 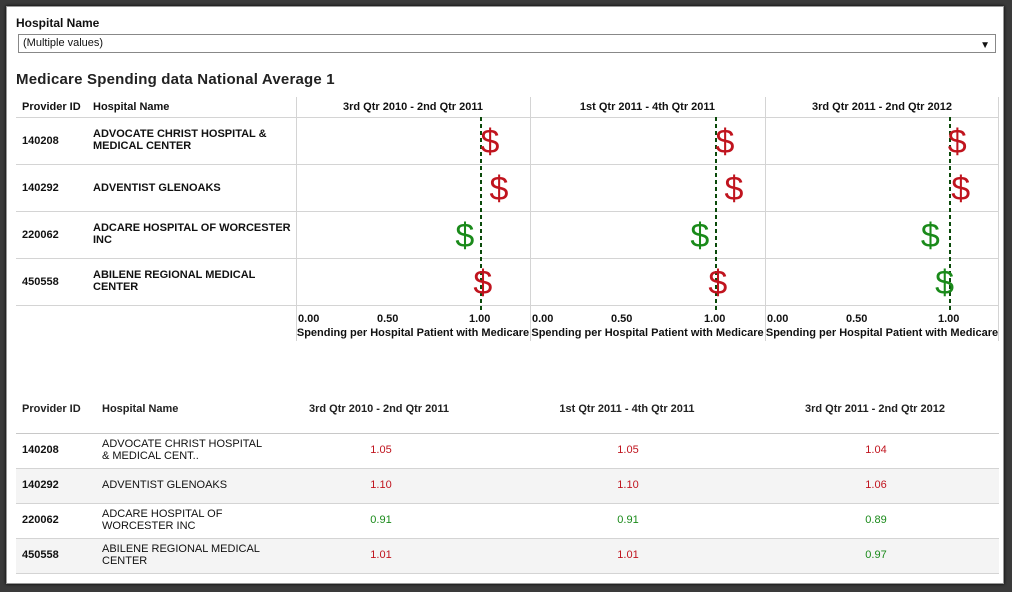 I want to click on row-provider-id: 140208, so click(x=40, y=450).